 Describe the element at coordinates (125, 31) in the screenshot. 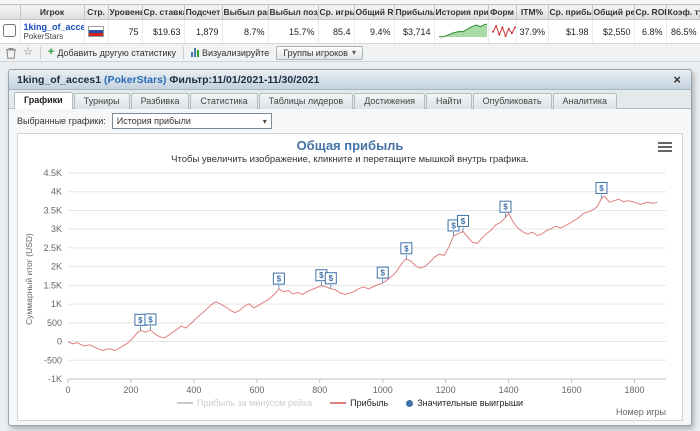

I see `stat-level: 75` at that location.